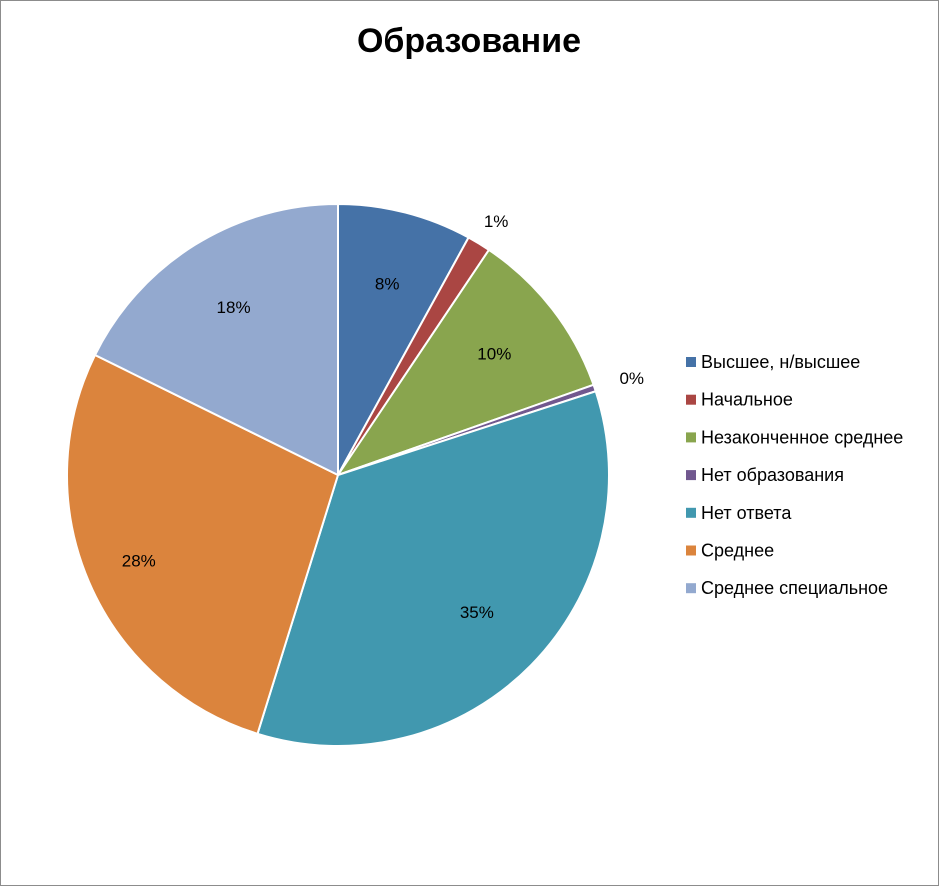 The width and height of the screenshot is (939, 886). I want to click on data-label-3: 10%, so click(494, 354).